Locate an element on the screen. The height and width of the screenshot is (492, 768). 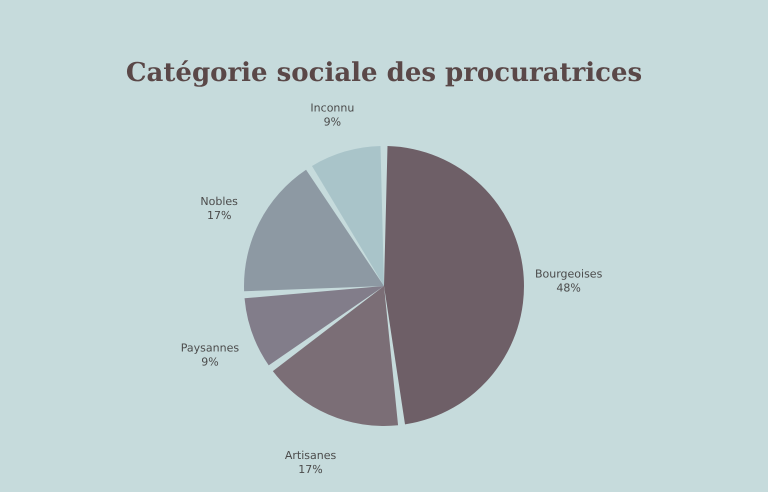
slice-label: Bourgeoises is located at coordinates (568, 273).